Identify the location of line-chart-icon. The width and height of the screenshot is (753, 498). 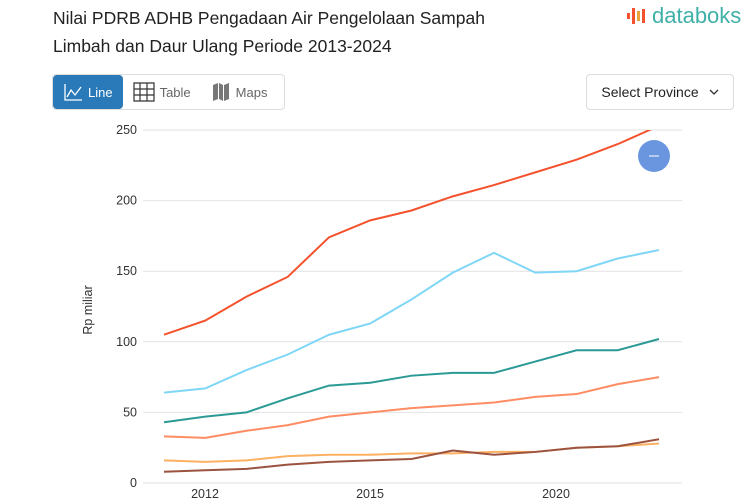
(73, 92).